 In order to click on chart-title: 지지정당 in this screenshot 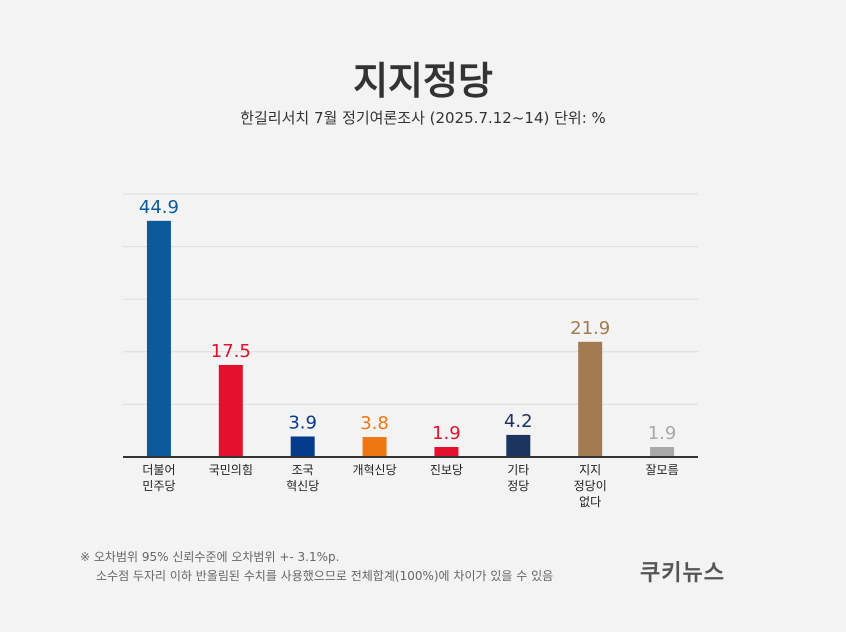, I will do `click(423, 81)`.